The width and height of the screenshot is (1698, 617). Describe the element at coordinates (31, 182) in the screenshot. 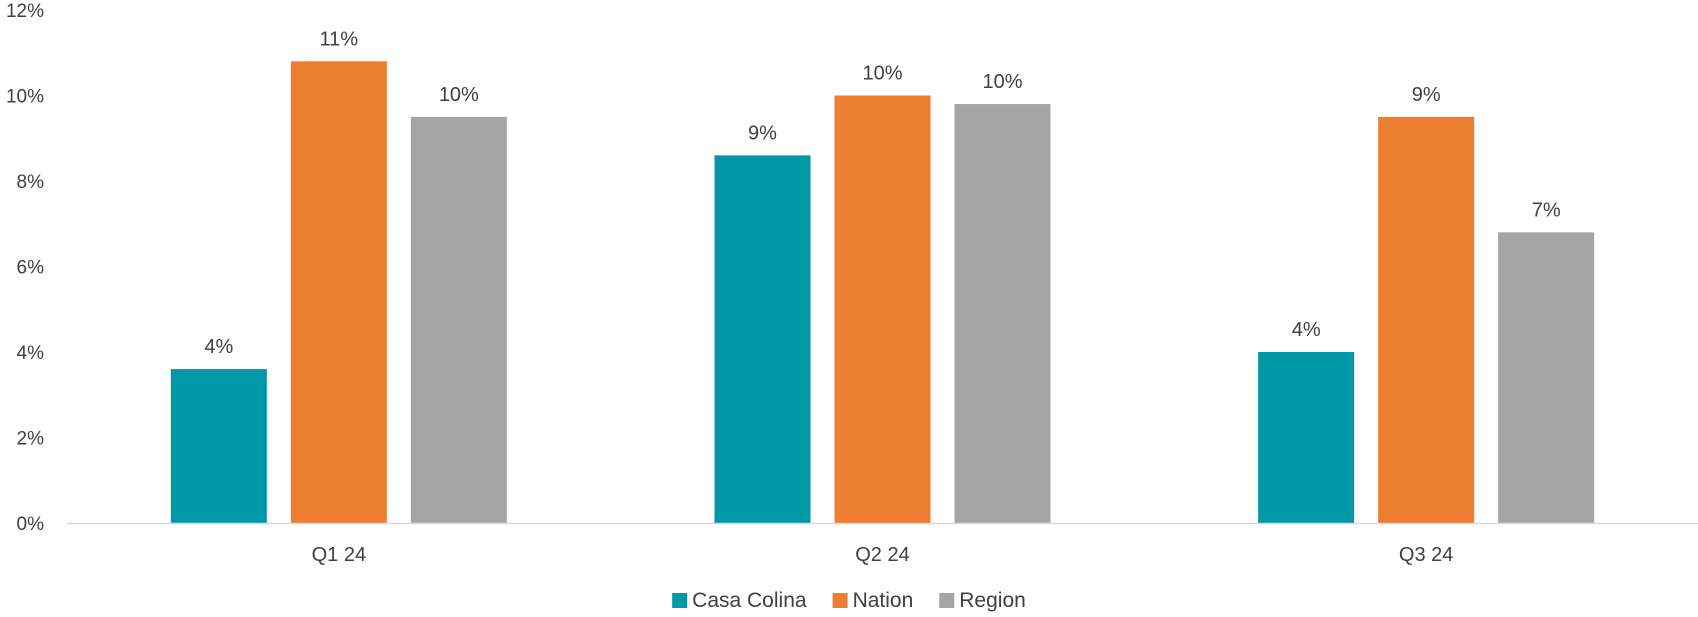

I see `y-tick-label: 8%` at that location.